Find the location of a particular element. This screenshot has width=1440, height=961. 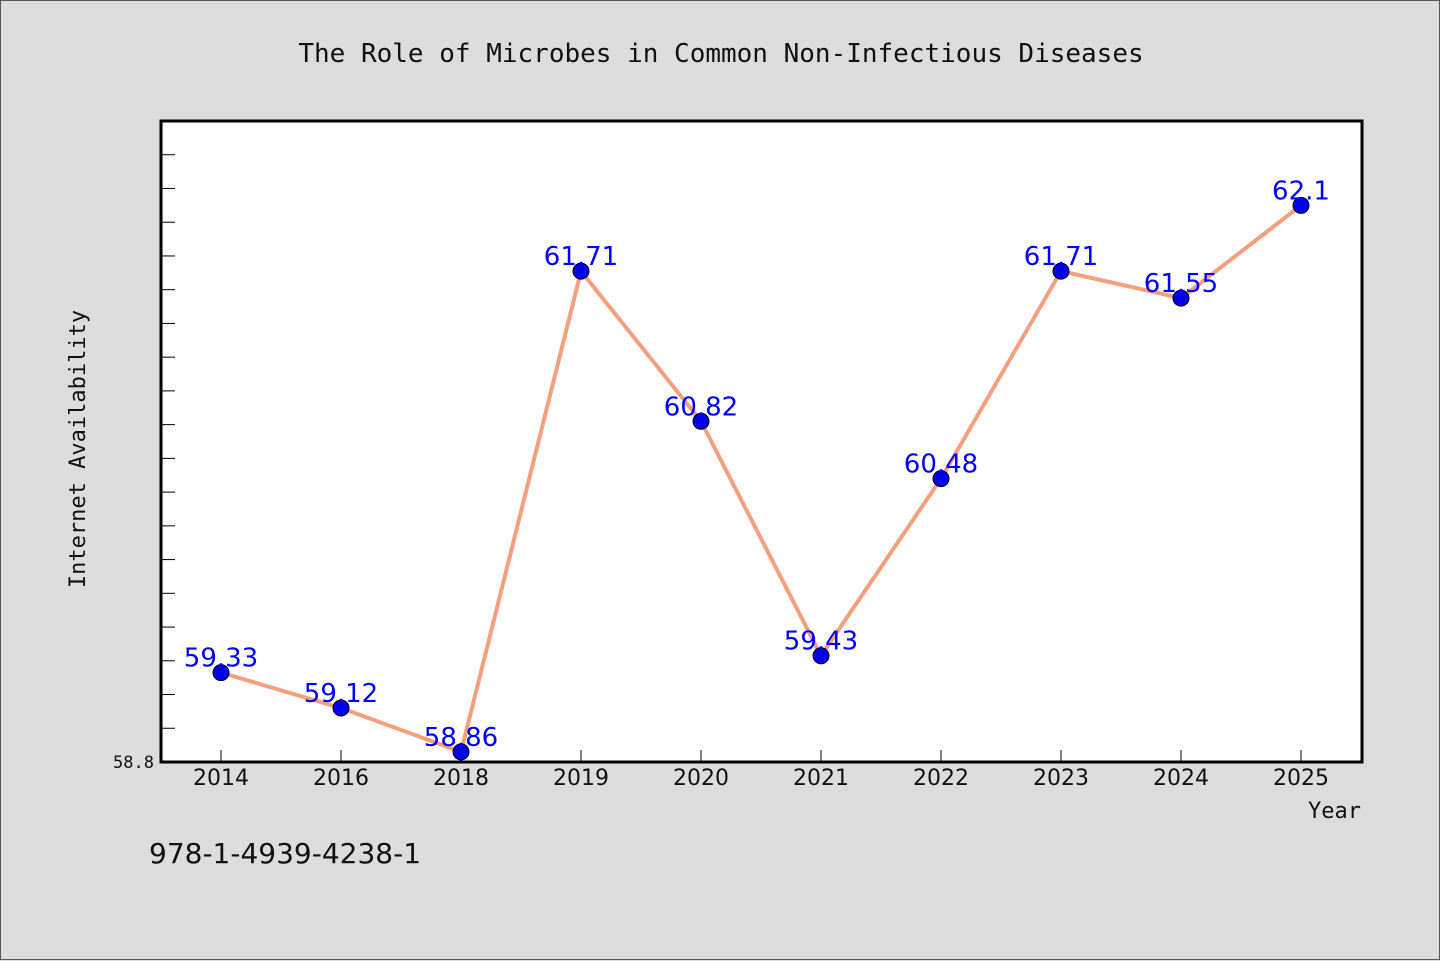

x-tick-label: 2023 is located at coordinates (1061, 778).